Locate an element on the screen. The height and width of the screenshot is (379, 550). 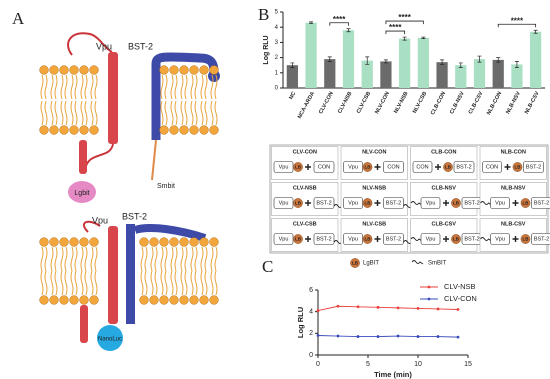
x-tick-label: NCA-ARDA is located at coordinates (306, 105).